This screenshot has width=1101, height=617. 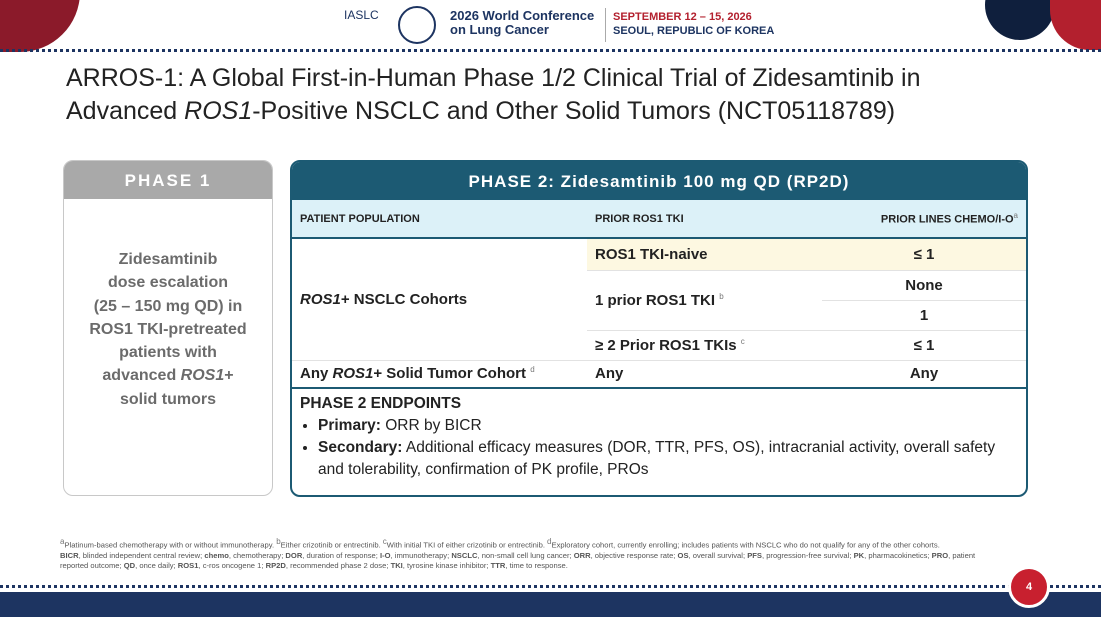 What do you see at coordinates (141, 376) in the screenshot?
I see `text: advanced` at bounding box center [141, 376].